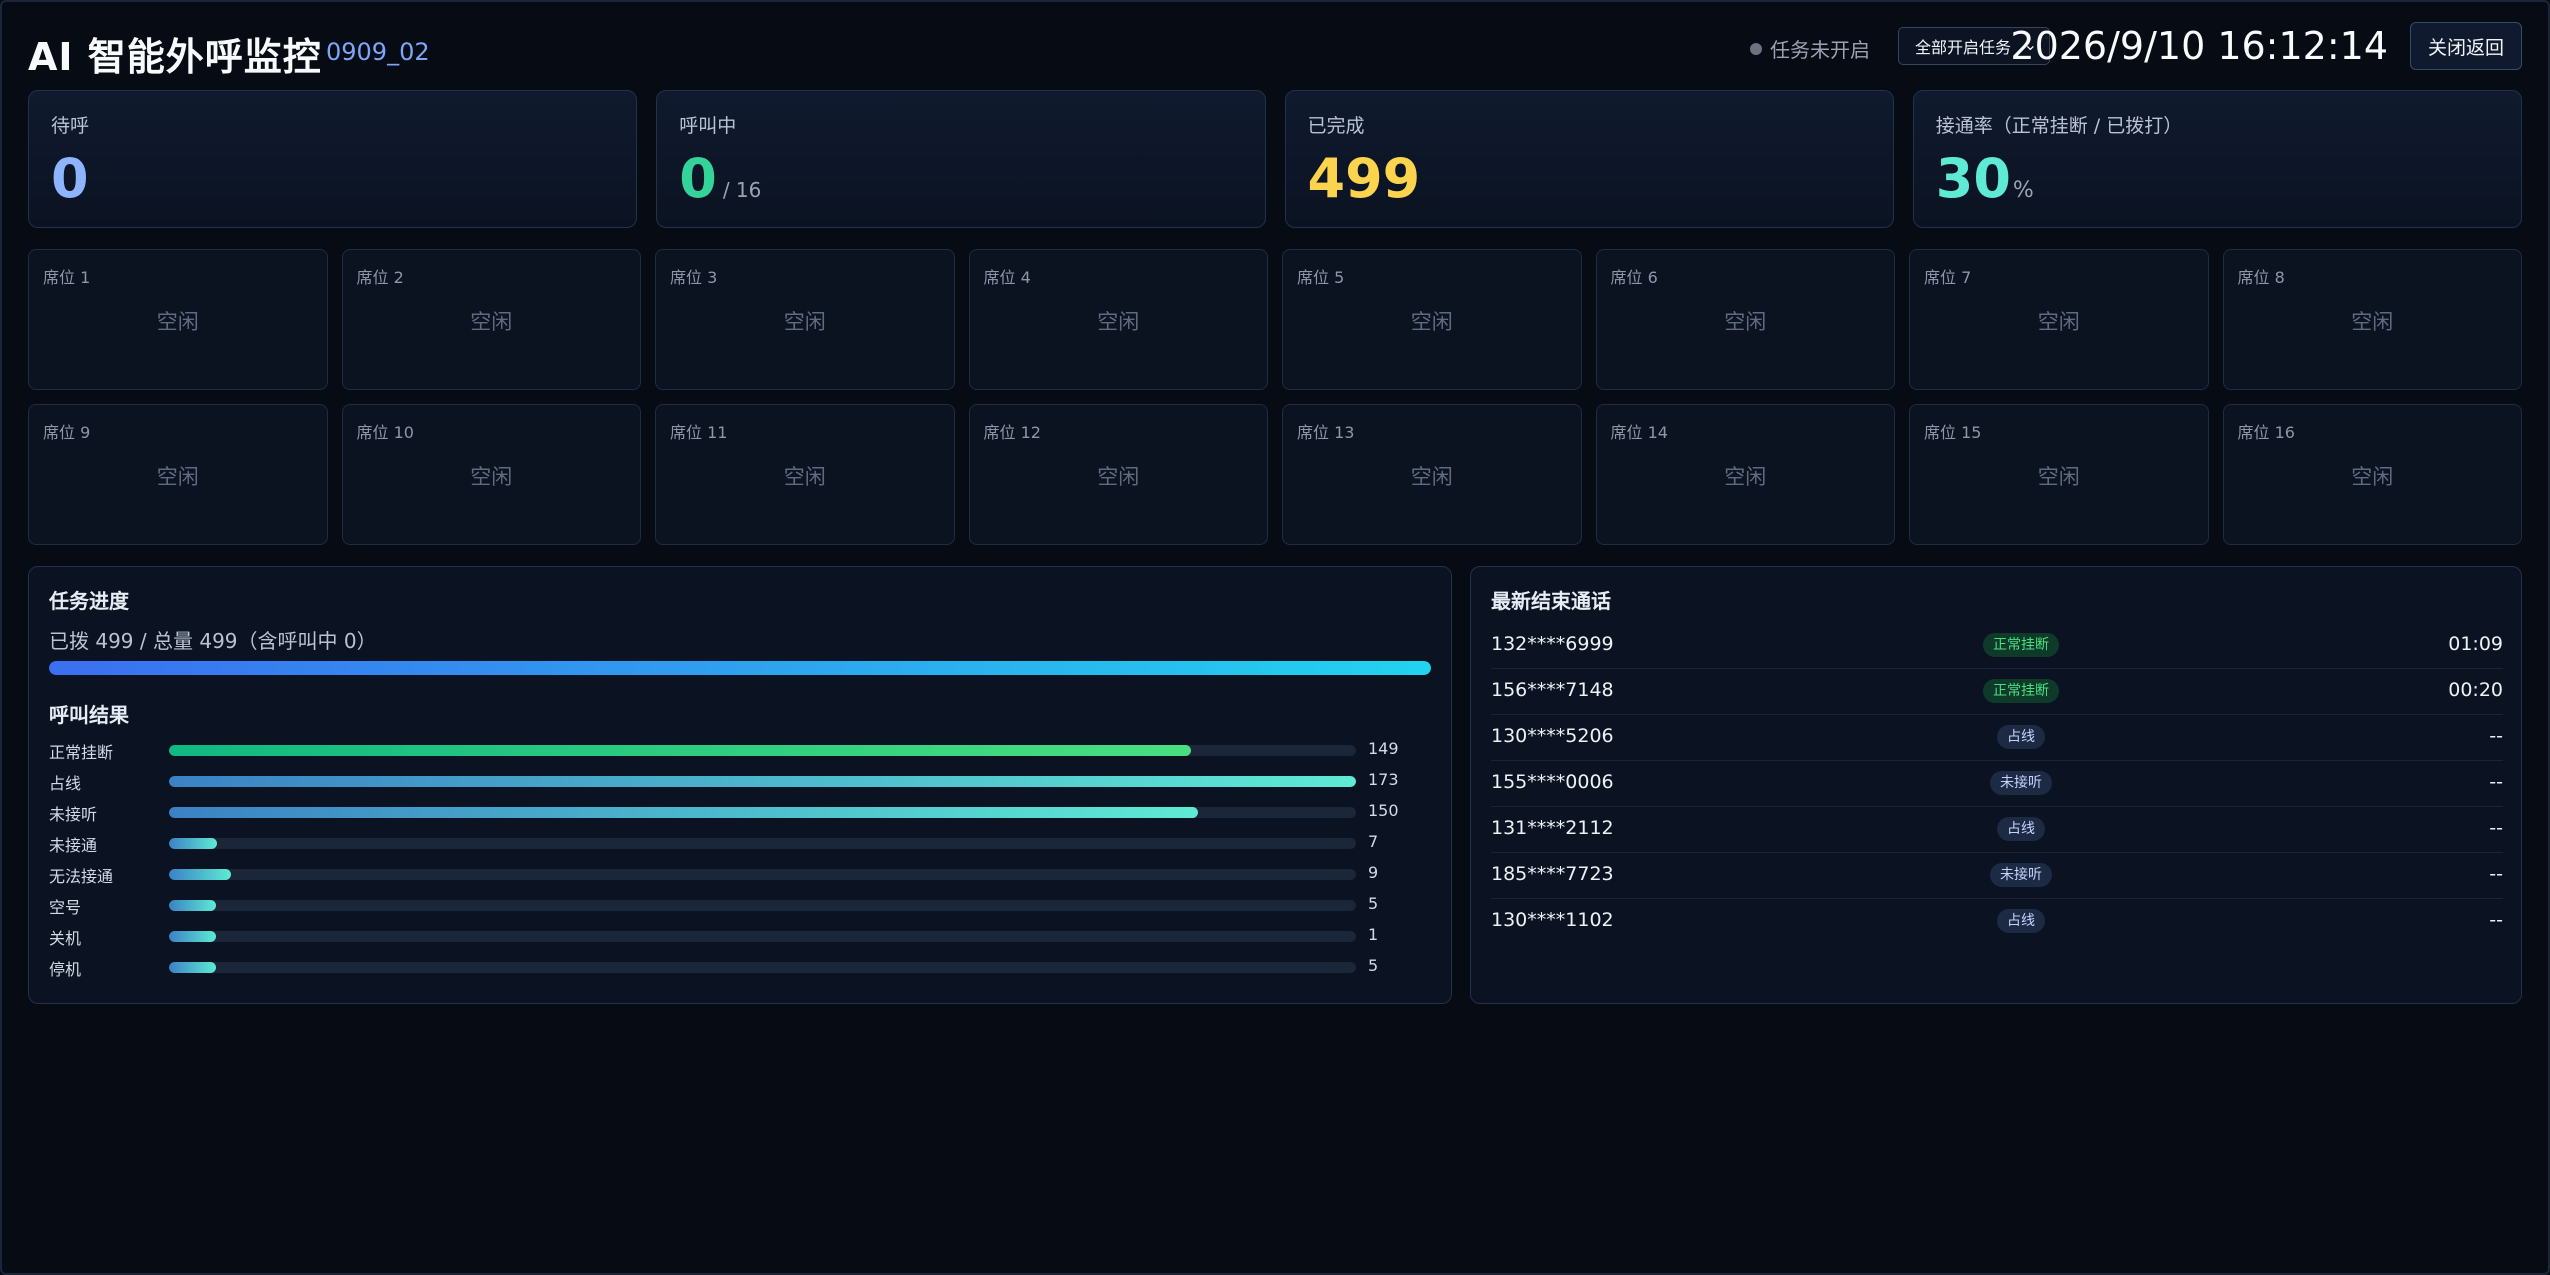 This screenshot has width=2550, height=1275. What do you see at coordinates (1552, 644) in the screenshot?
I see `call-number: 132****6999` at bounding box center [1552, 644].